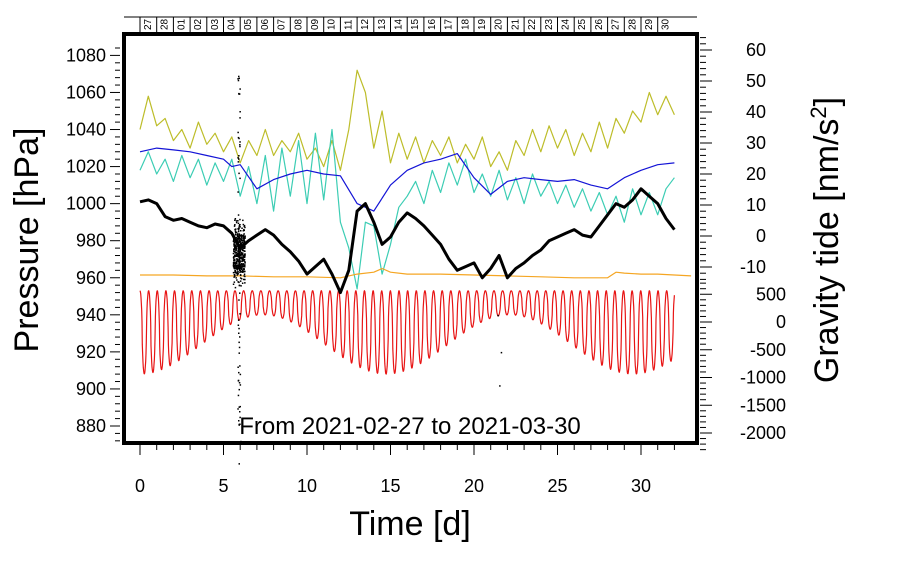 The height and width of the screenshot is (568, 900). I want to click on day-label: 14, so click(399, 24).